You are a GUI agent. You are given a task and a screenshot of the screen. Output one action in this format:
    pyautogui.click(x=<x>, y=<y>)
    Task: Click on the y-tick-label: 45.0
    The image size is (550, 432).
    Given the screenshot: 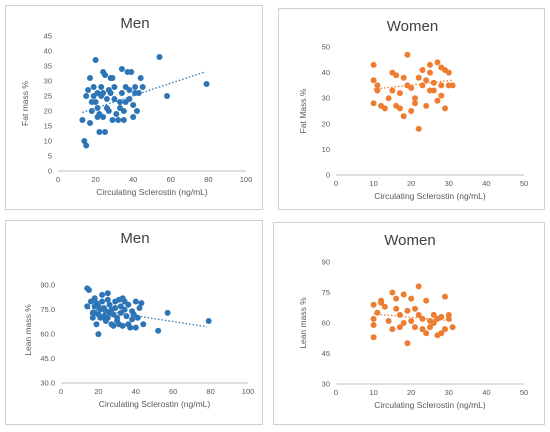 What is the action you would take?
    pyautogui.click(x=47, y=358)
    